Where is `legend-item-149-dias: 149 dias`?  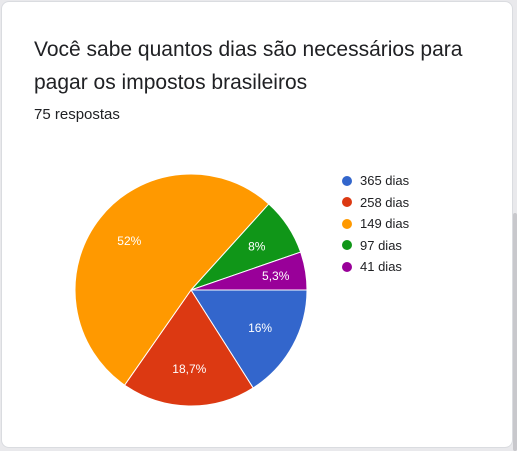 legend-item-149-dias: 149 dias is located at coordinates (375, 224).